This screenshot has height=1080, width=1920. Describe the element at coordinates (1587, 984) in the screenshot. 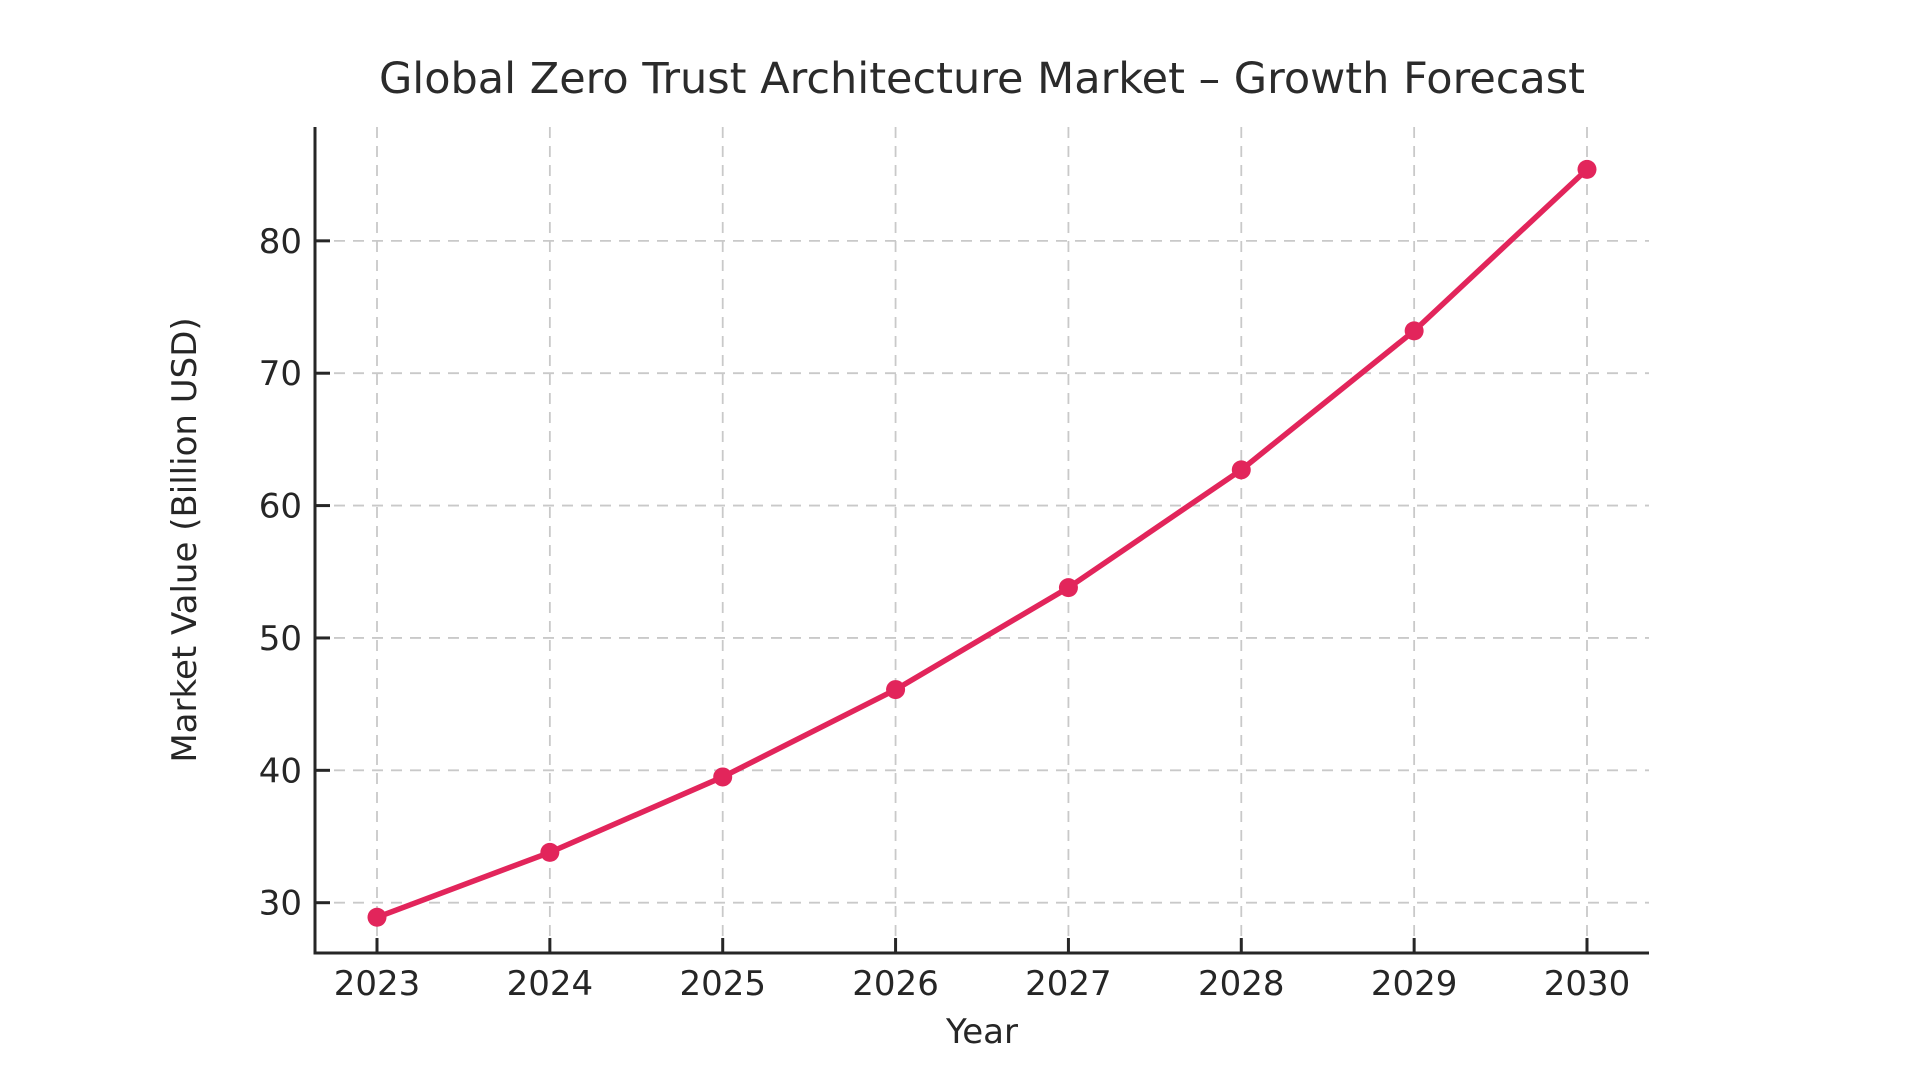

I see `x-tick-label: 2030` at that location.